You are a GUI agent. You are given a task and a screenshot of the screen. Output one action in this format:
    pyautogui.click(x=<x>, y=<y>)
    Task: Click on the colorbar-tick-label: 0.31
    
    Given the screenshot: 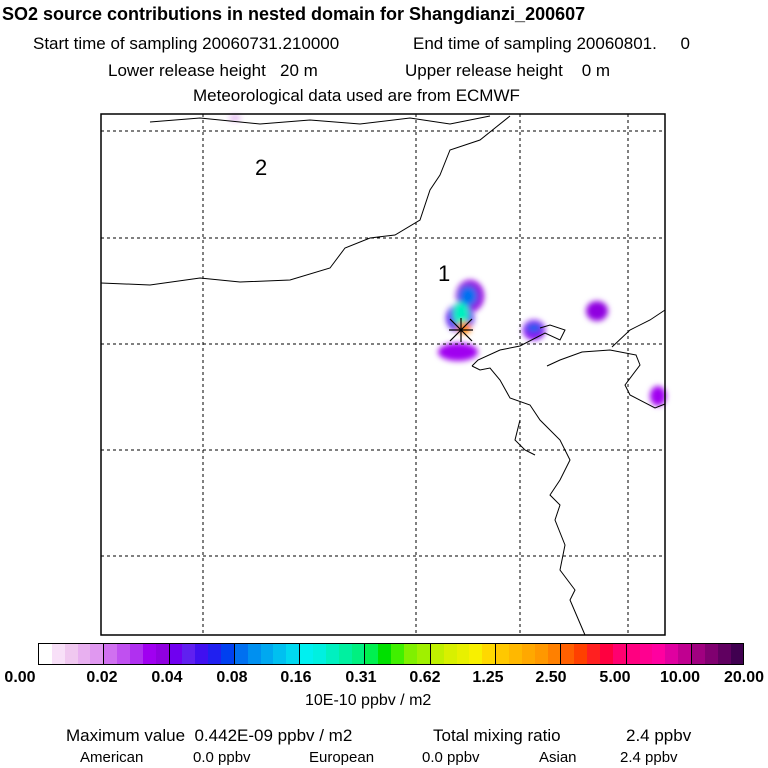 What is the action you would take?
    pyautogui.click(x=361, y=677)
    